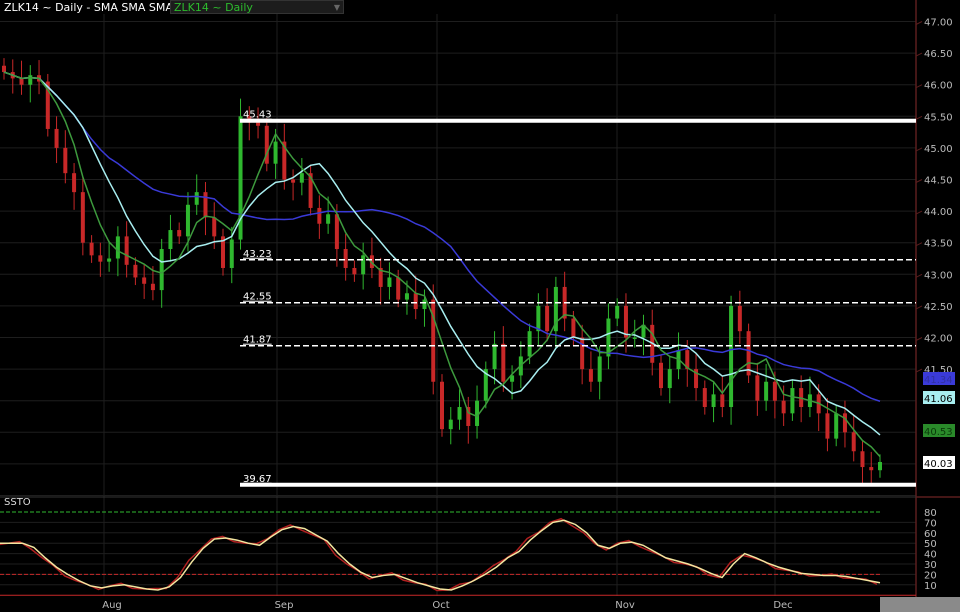 Image resolution: width=960 pixels, height=612 pixels. What do you see at coordinates (112, 605) in the screenshot?
I see `date-label: Aug` at bounding box center [112, 605].